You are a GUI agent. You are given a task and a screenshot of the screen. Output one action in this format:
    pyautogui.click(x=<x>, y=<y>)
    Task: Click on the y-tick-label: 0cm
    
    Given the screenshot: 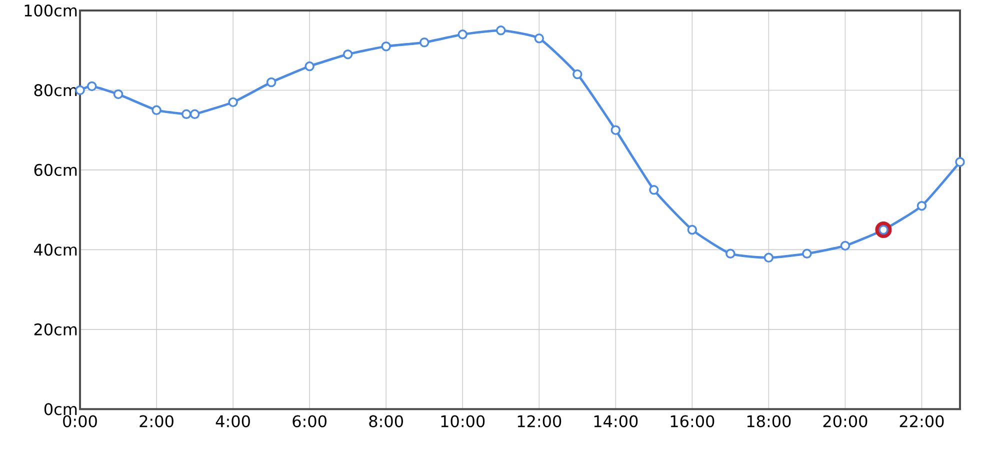 What is the action you would take?
    pyautogui.click(x=60, y=408)
    